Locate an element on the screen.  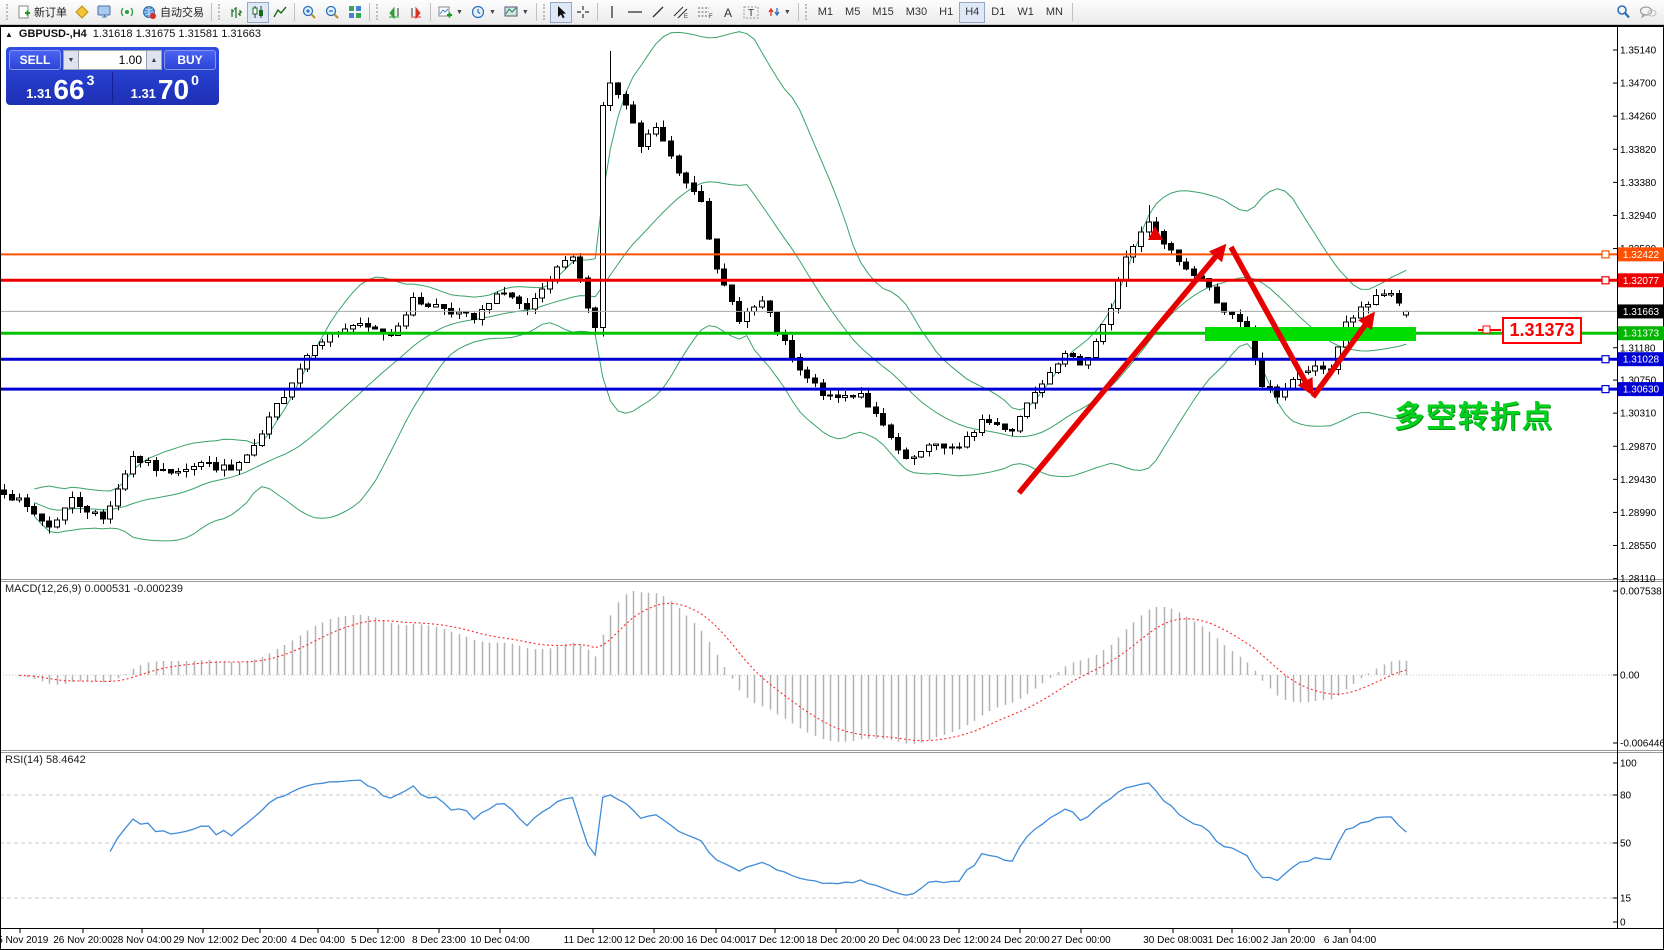
toolbar-separator is located at coordinates (597, 12).